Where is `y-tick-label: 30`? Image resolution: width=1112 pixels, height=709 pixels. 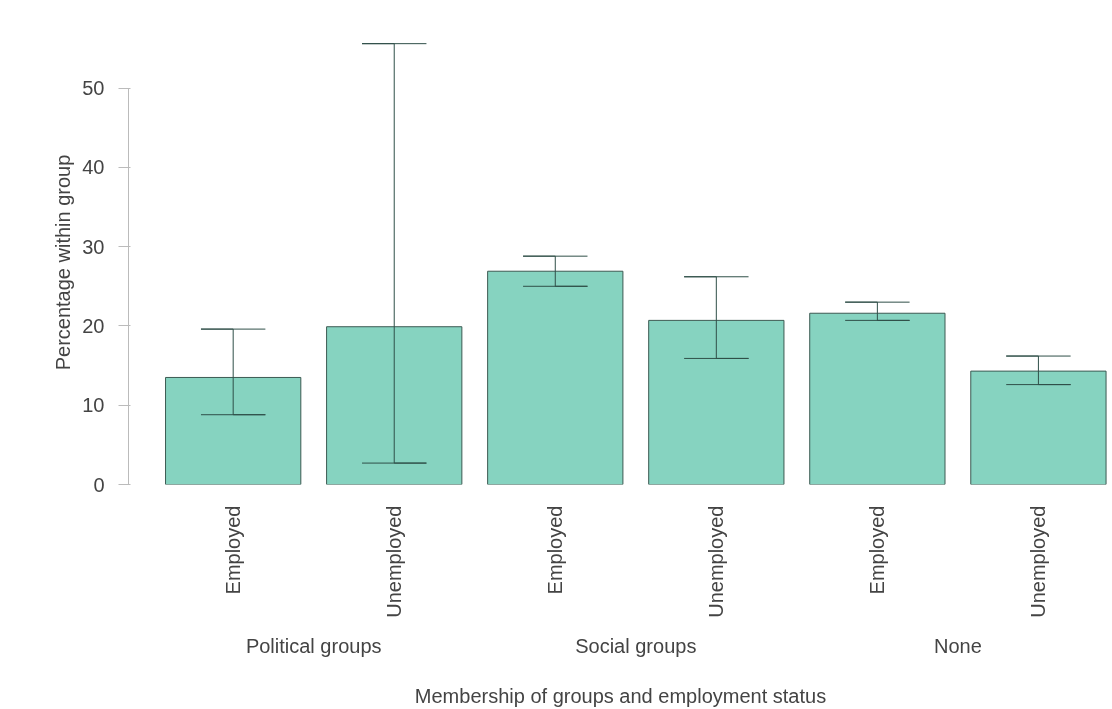
y-tick-label: 30 is located at coordinates (93, 246).